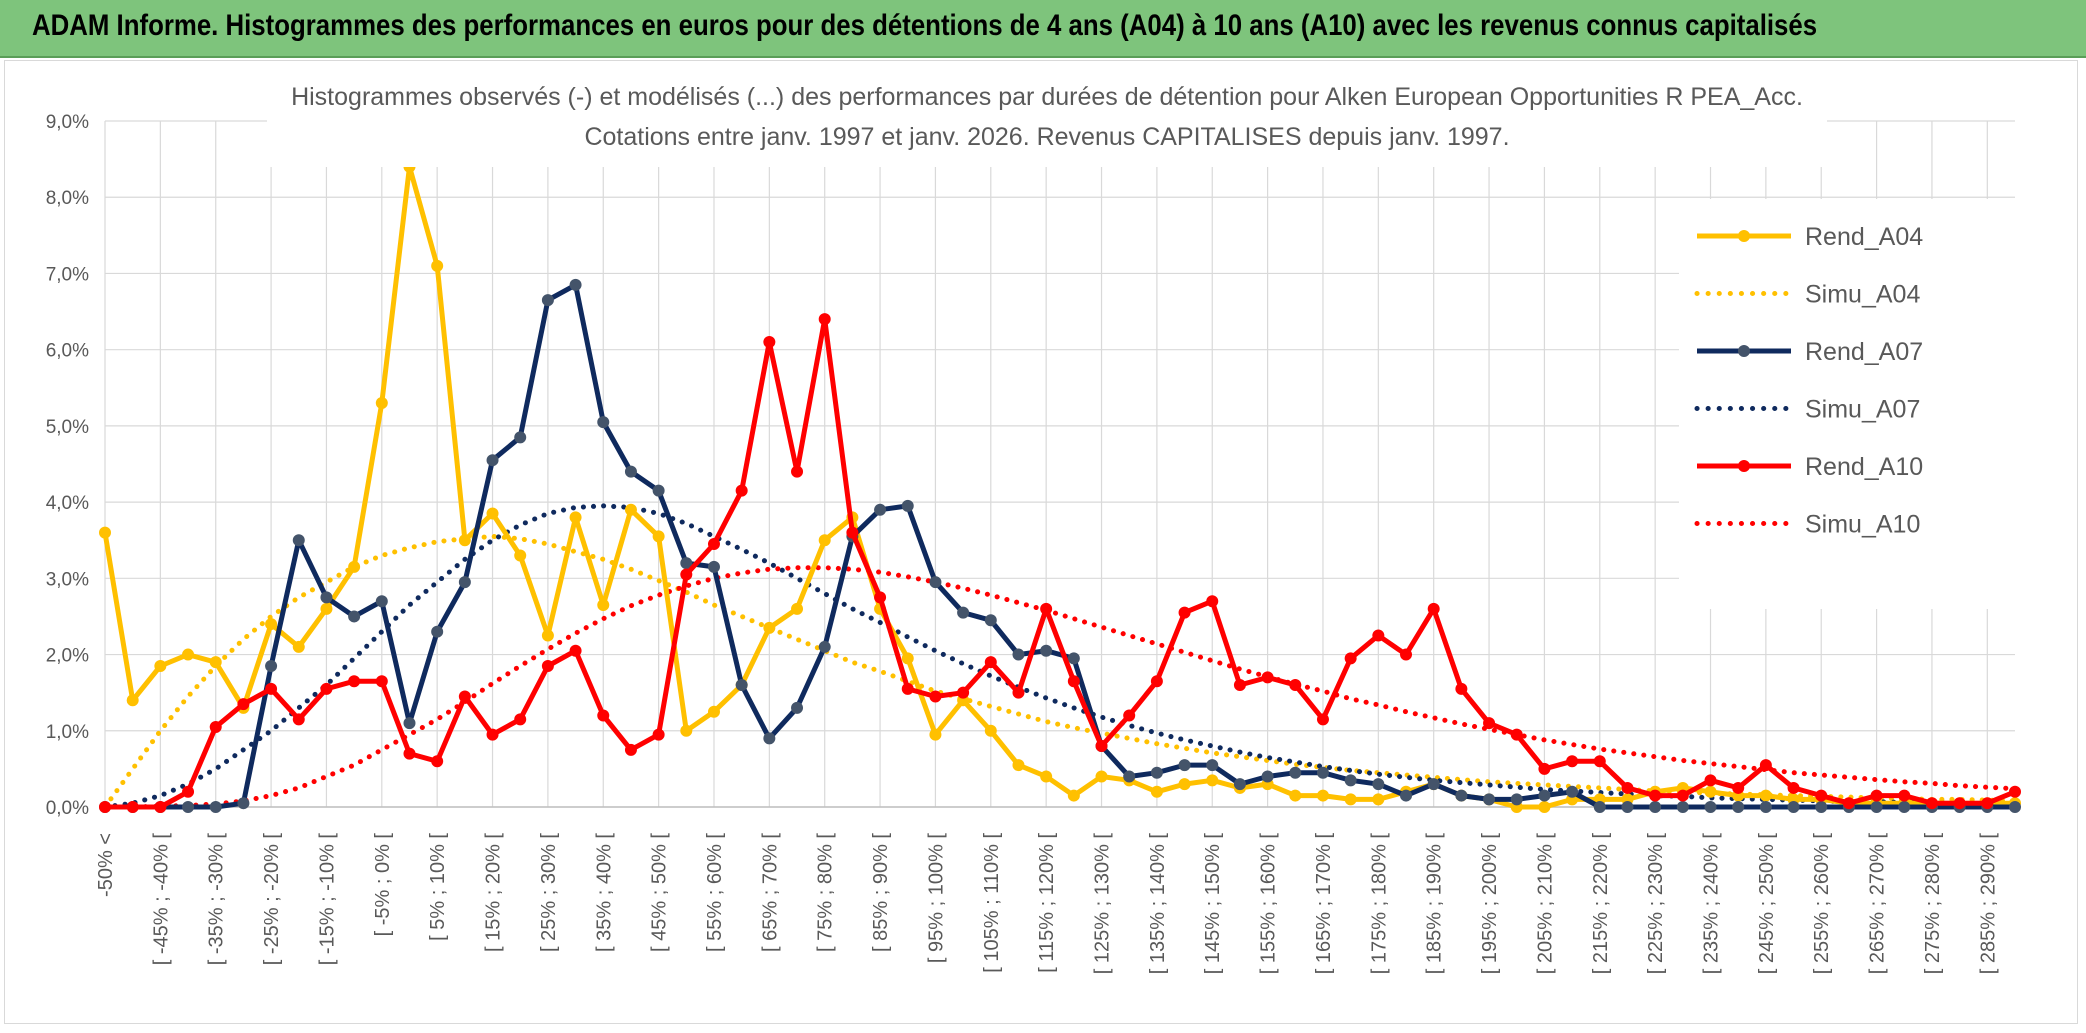 The width and height of the screenshot is (2086, 1033). Describe the element at coordinates (67, 274) in the screenshot. I see `y-tick-label: 7,0%` at that location.